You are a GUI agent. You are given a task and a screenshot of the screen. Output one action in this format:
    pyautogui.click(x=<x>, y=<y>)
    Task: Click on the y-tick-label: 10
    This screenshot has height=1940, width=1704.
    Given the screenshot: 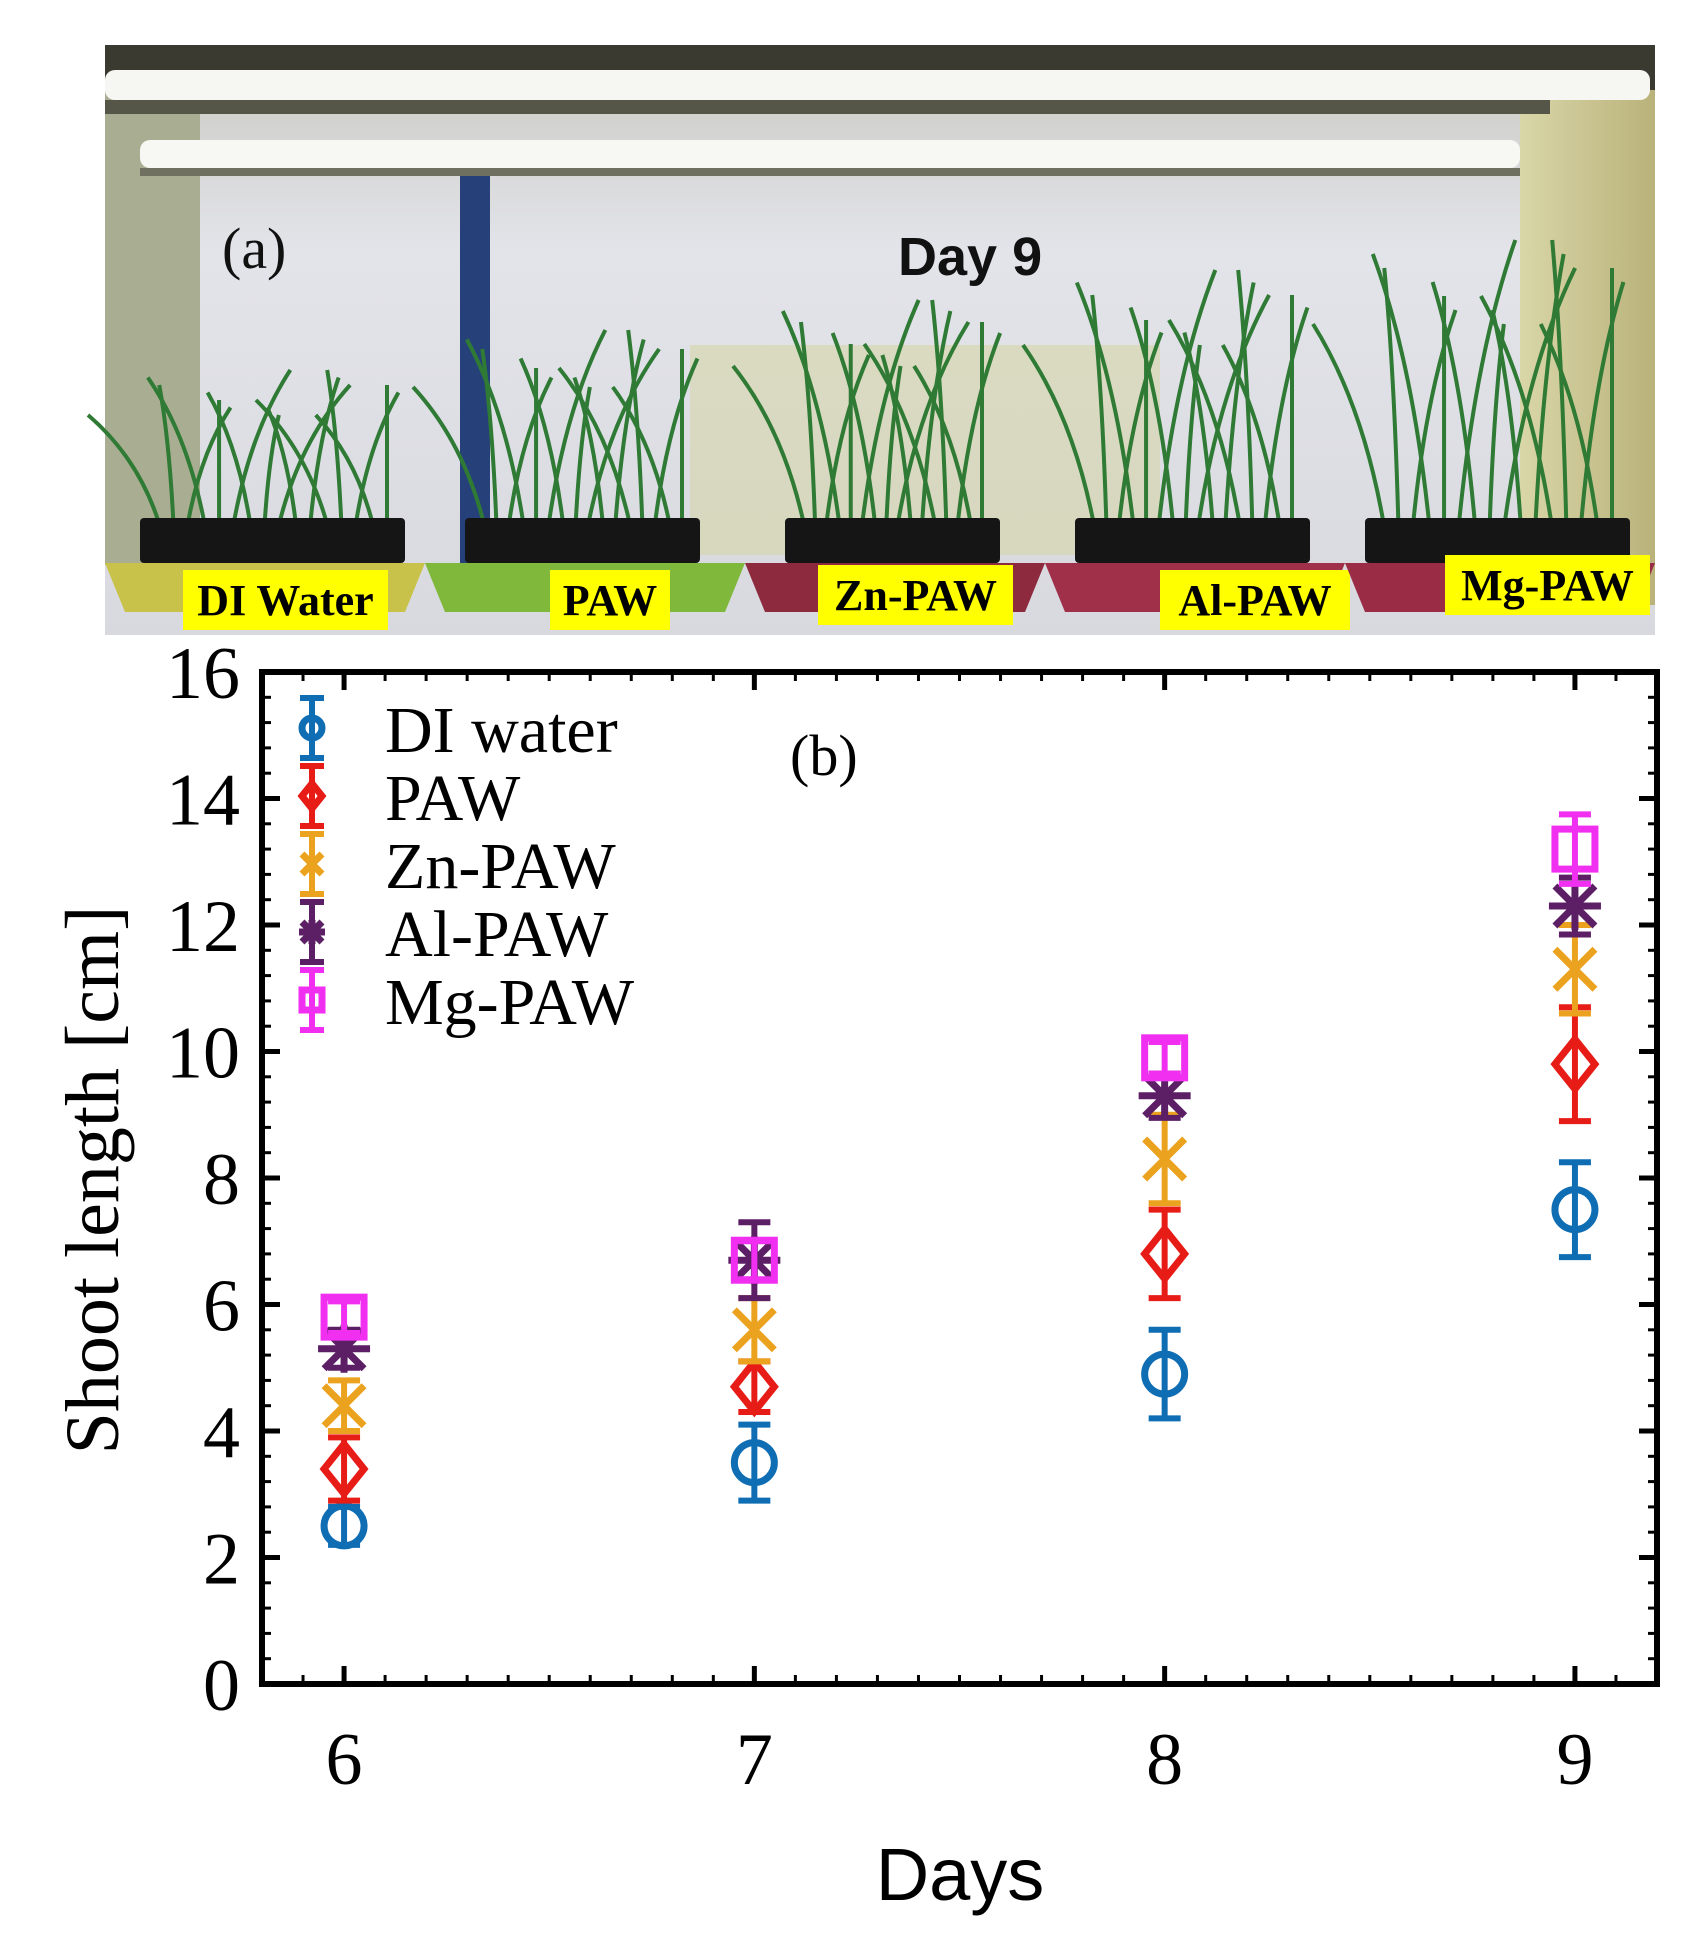 What is the action you would take?
    pyautogui.click(x=203, y=1054)
    